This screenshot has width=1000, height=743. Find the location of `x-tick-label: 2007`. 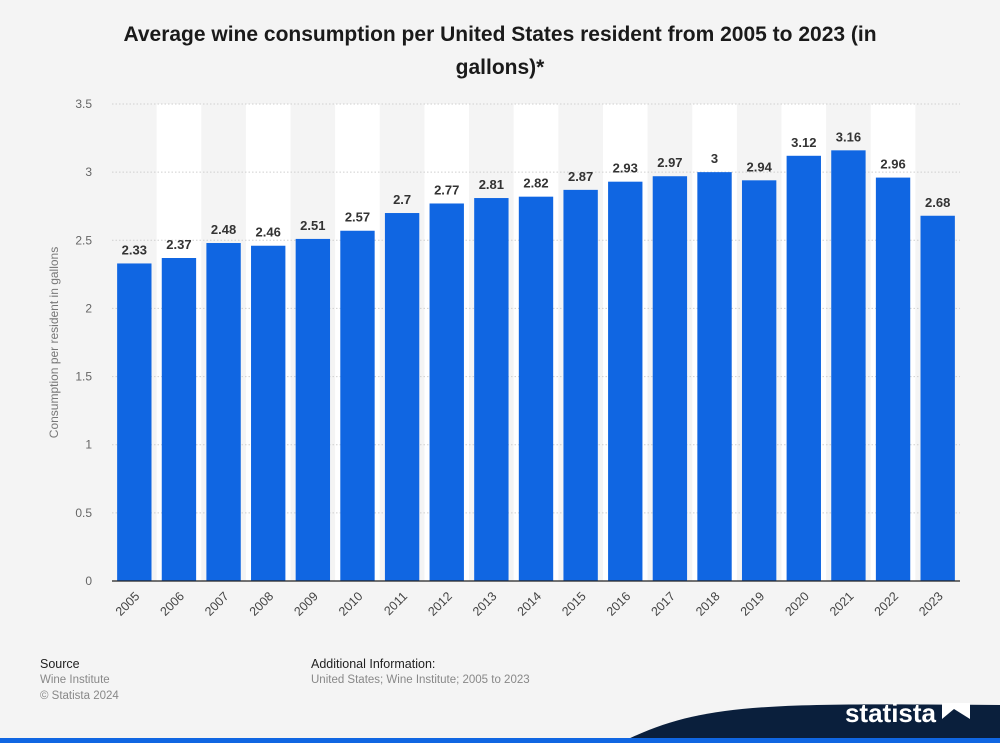

x-tick-label: 2007 is located at coordinates (217, 604).